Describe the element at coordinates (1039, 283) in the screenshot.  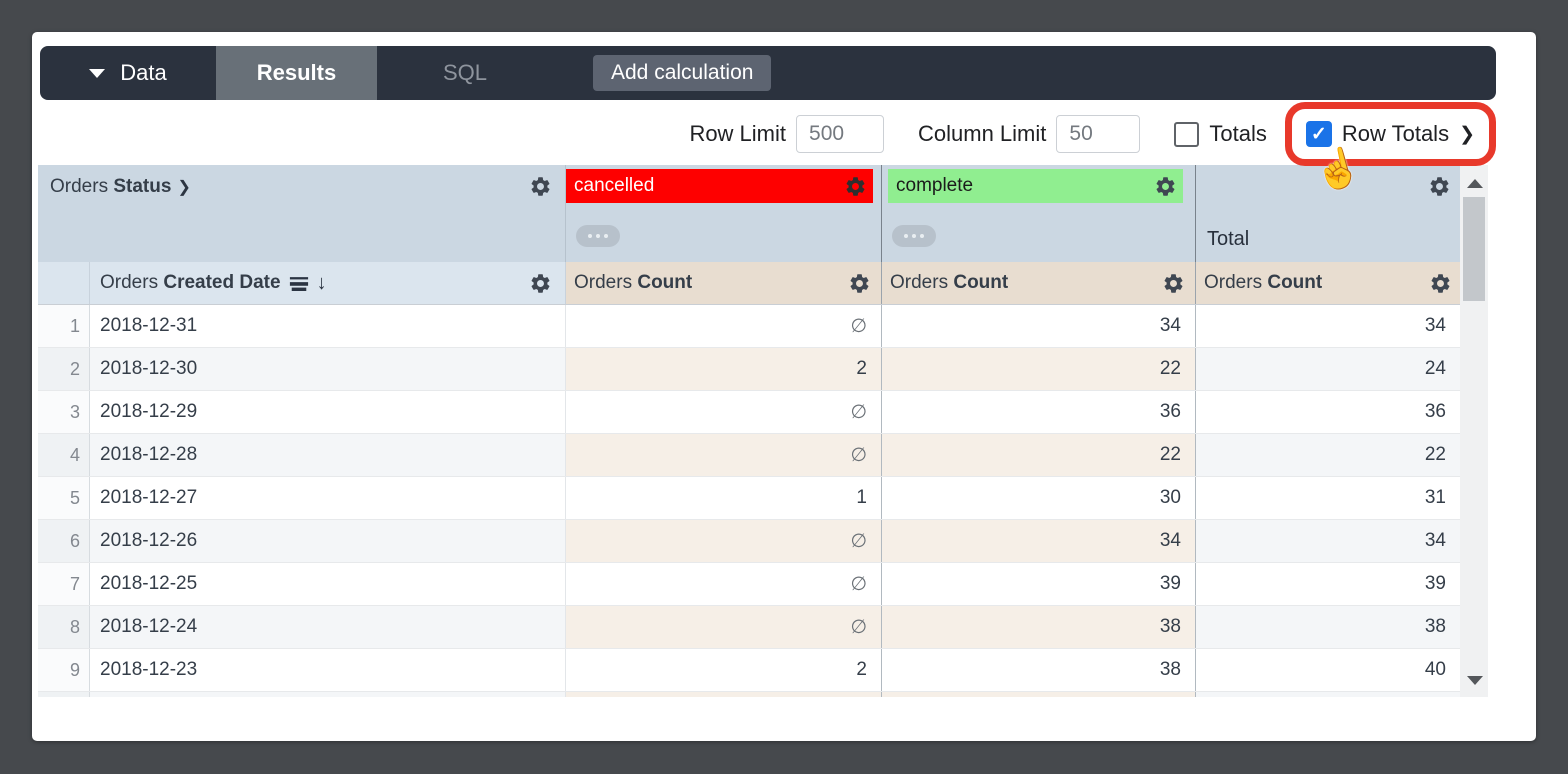
I see `measure-header-complete: Orders Count` at that location.